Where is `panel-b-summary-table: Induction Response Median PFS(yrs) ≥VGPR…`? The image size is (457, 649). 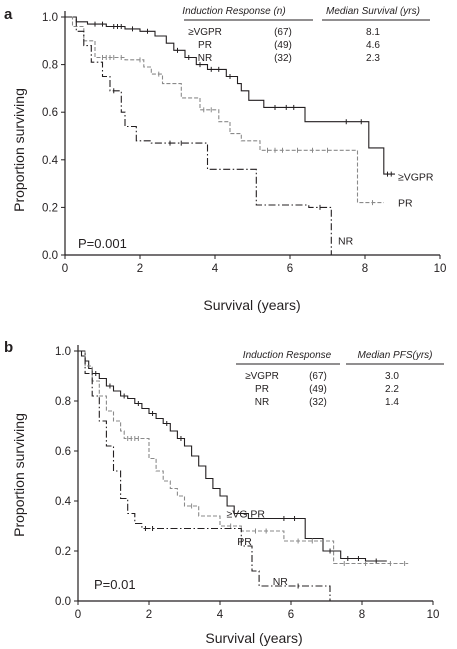 panel-b-summary-table: Induction Response Median PFS(yrs) ≥VGPR… is located at coordinates (340, 379).